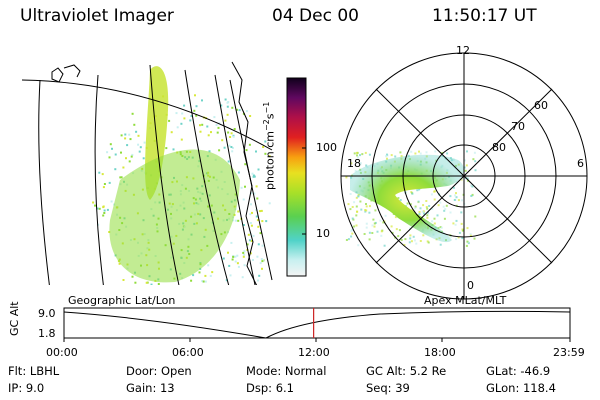  I want to click on timeline-ytick-min: 1.8, so click(47, 333).